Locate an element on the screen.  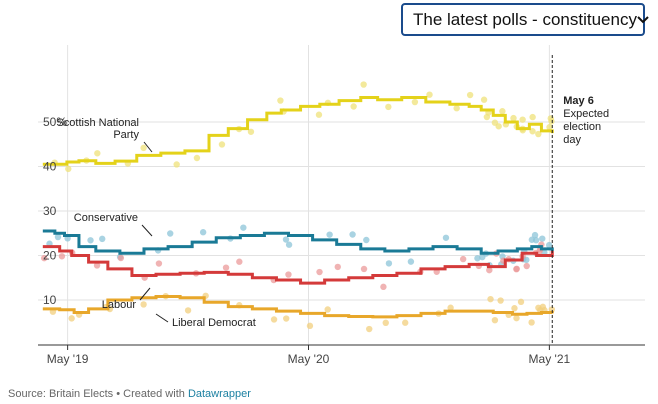
dropdown-selected-label: The latest polls - constituency is located at coordinates (525, 19).